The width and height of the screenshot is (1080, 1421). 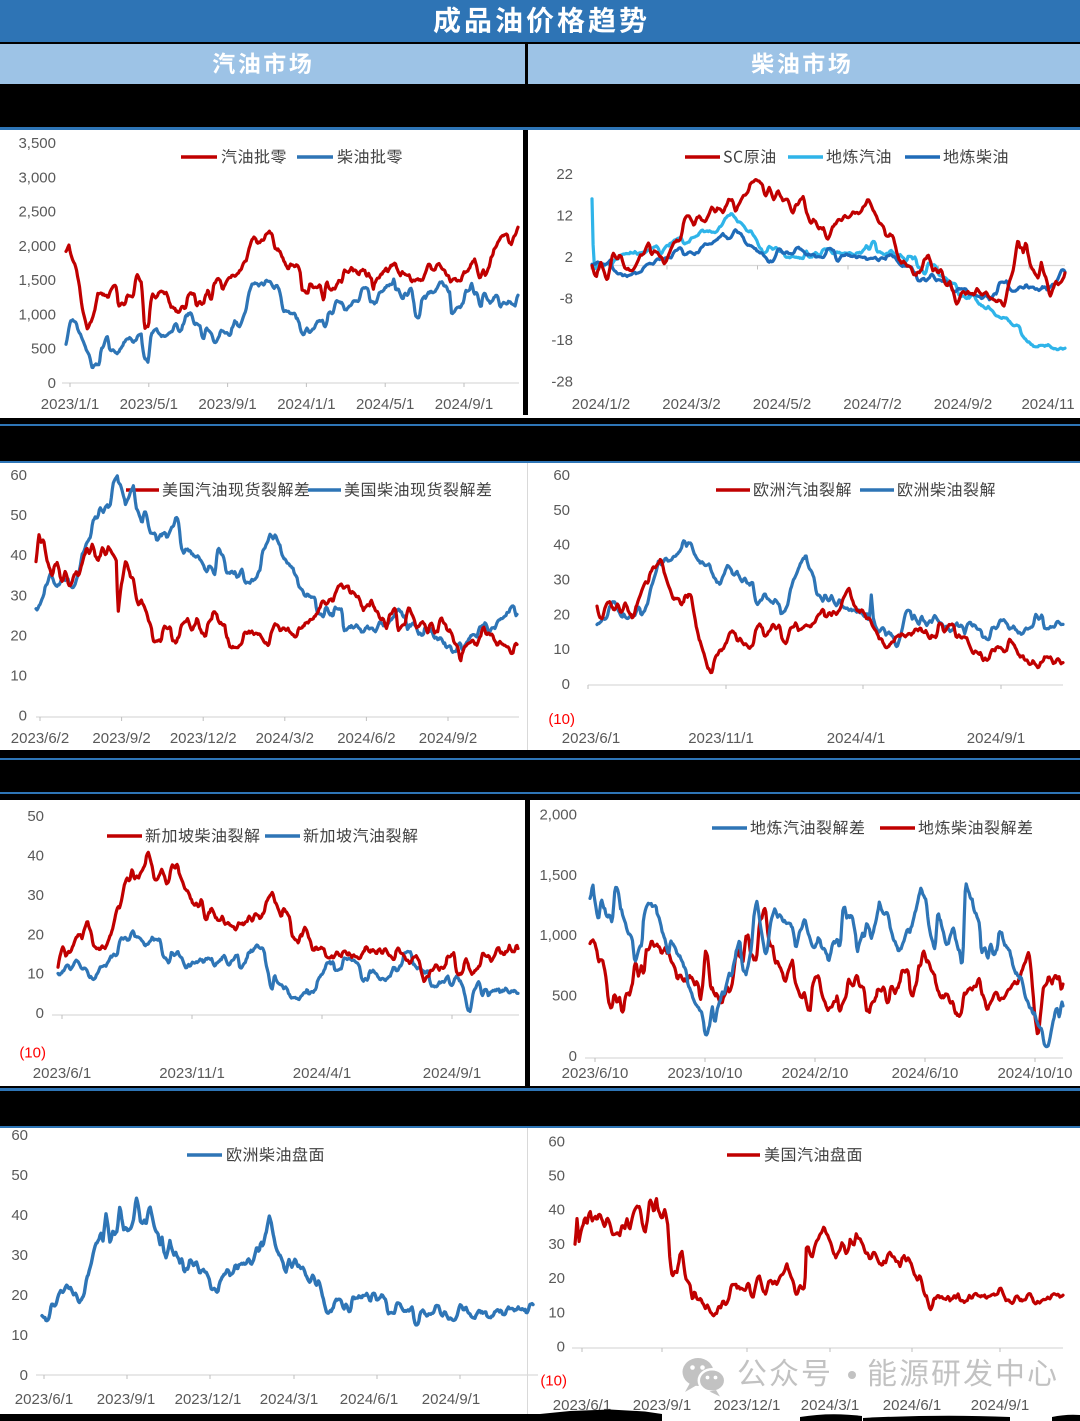 I want to click on svg-text: 2024/1/2, so click(x=601, y=404).